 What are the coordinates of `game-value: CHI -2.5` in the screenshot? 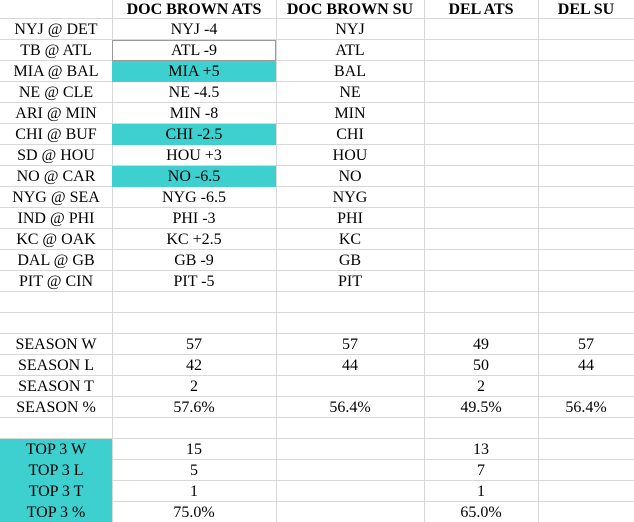 It's located at (194, 134).